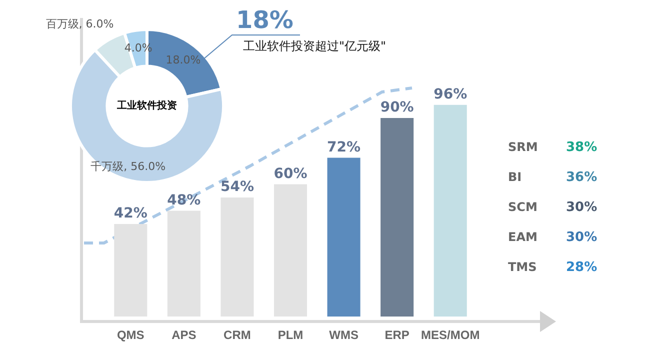 This screenshot has height=361, width=650. Describe the element at coordinates (80, 24) in the screenshot. I see `slice-label: 百万级, 6.0%` at that location.